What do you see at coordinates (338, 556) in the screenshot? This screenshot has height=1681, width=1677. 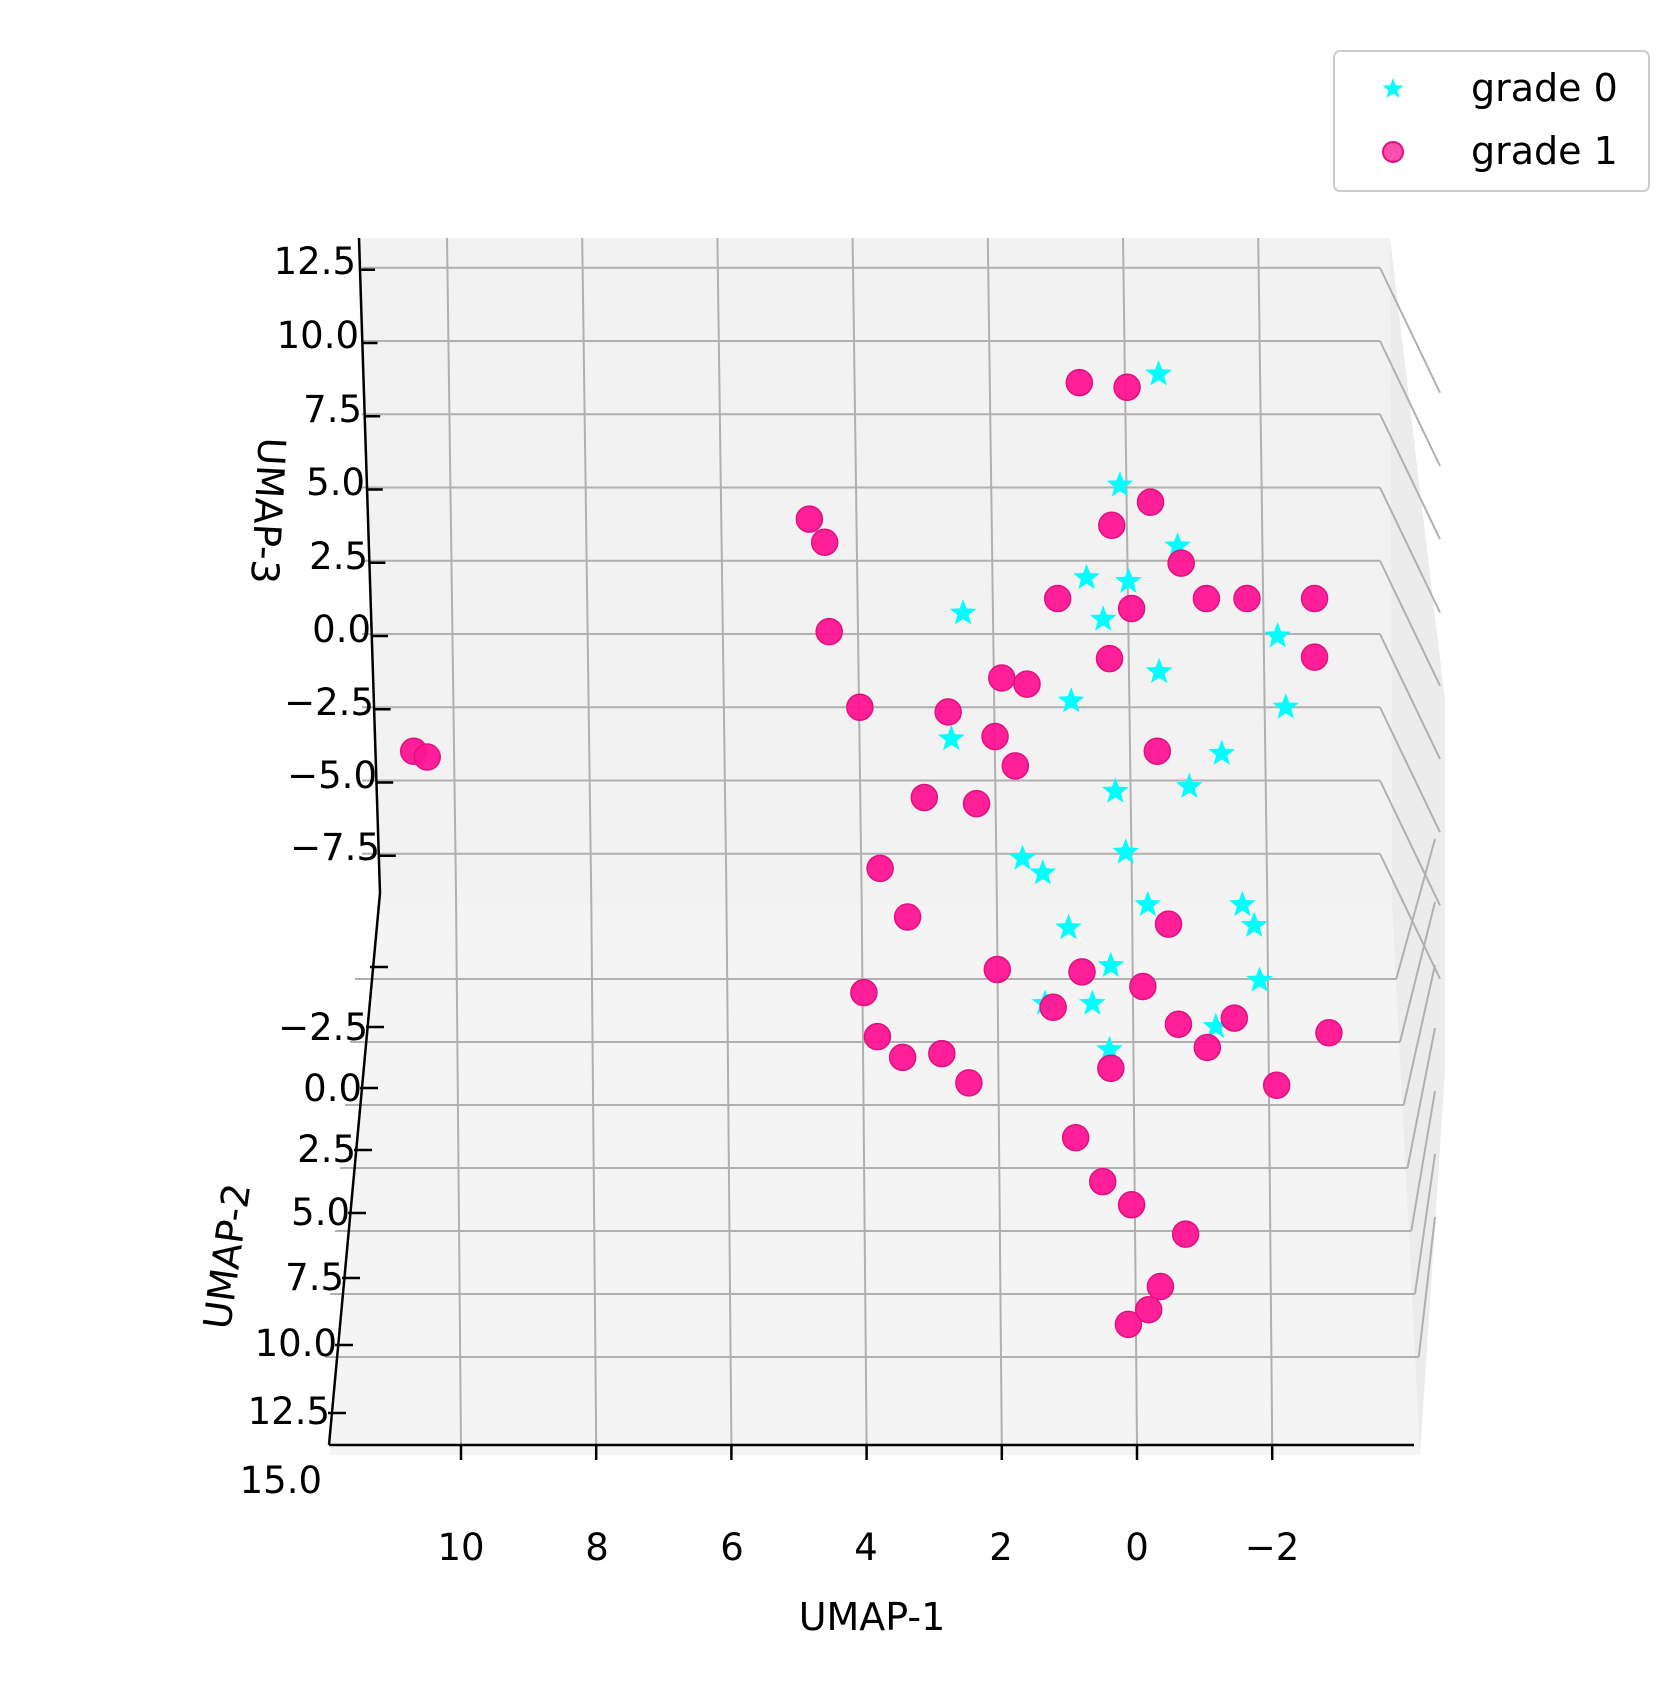 I see `z-tick-label: 2.5` at bounding box center [338, 556].